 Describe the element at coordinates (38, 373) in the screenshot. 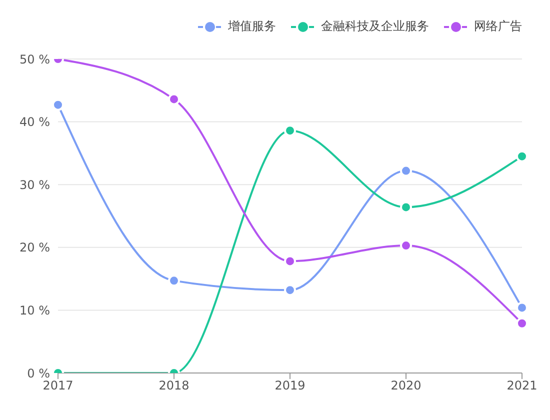

I see `y-tick-label: 0 %` at that location.